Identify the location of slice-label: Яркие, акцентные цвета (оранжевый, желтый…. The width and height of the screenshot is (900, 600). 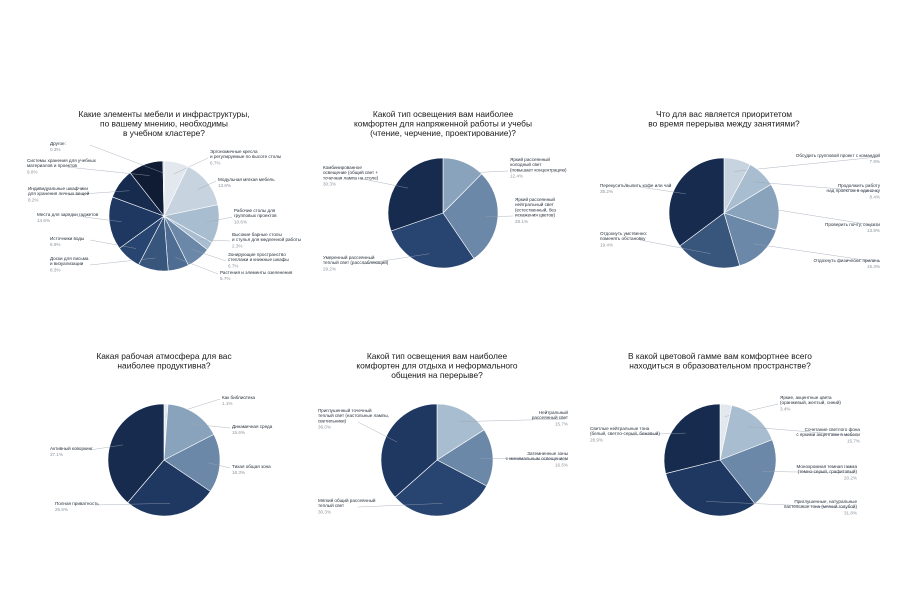
(810, 400).